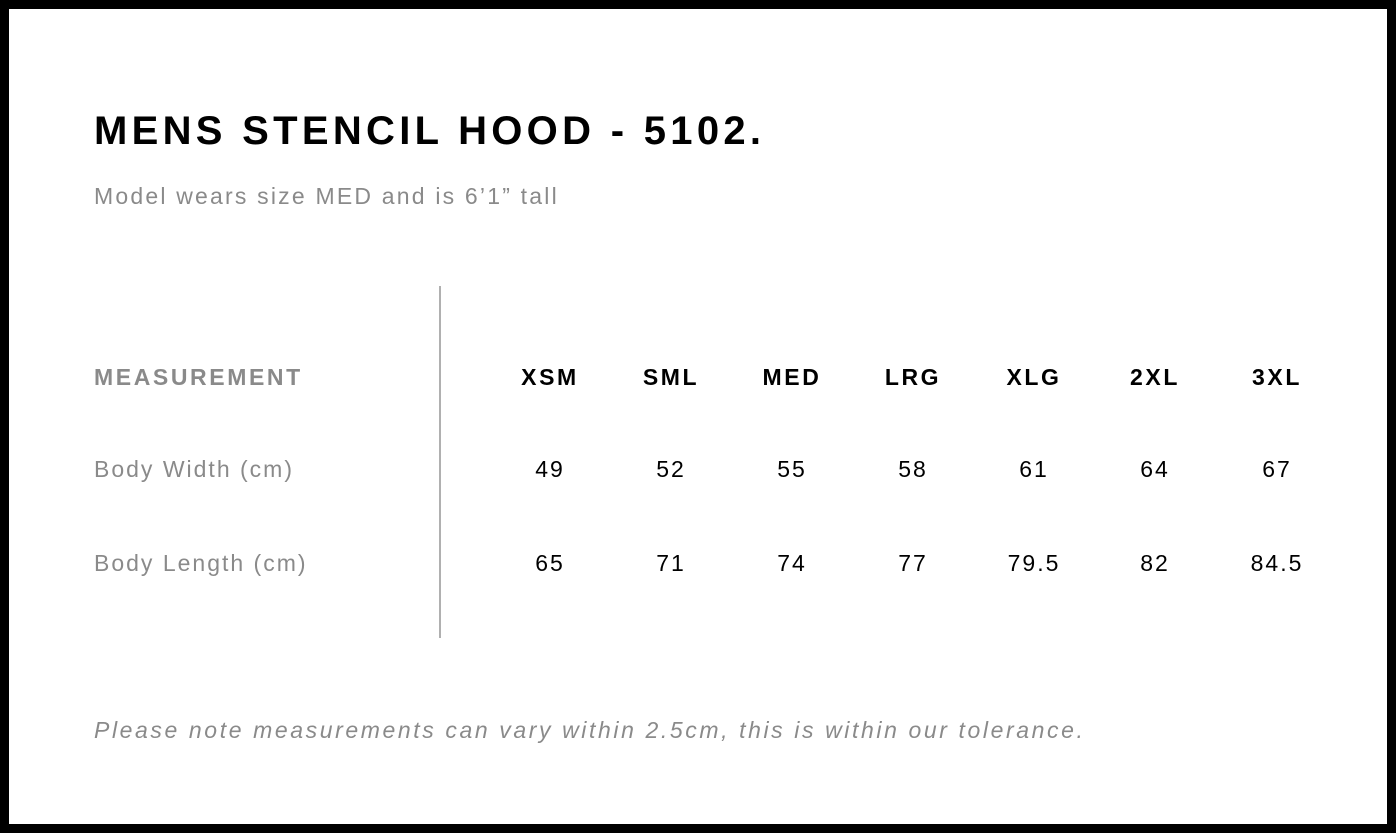  I want to click on header-size-sml: SML, so click(671, 377).